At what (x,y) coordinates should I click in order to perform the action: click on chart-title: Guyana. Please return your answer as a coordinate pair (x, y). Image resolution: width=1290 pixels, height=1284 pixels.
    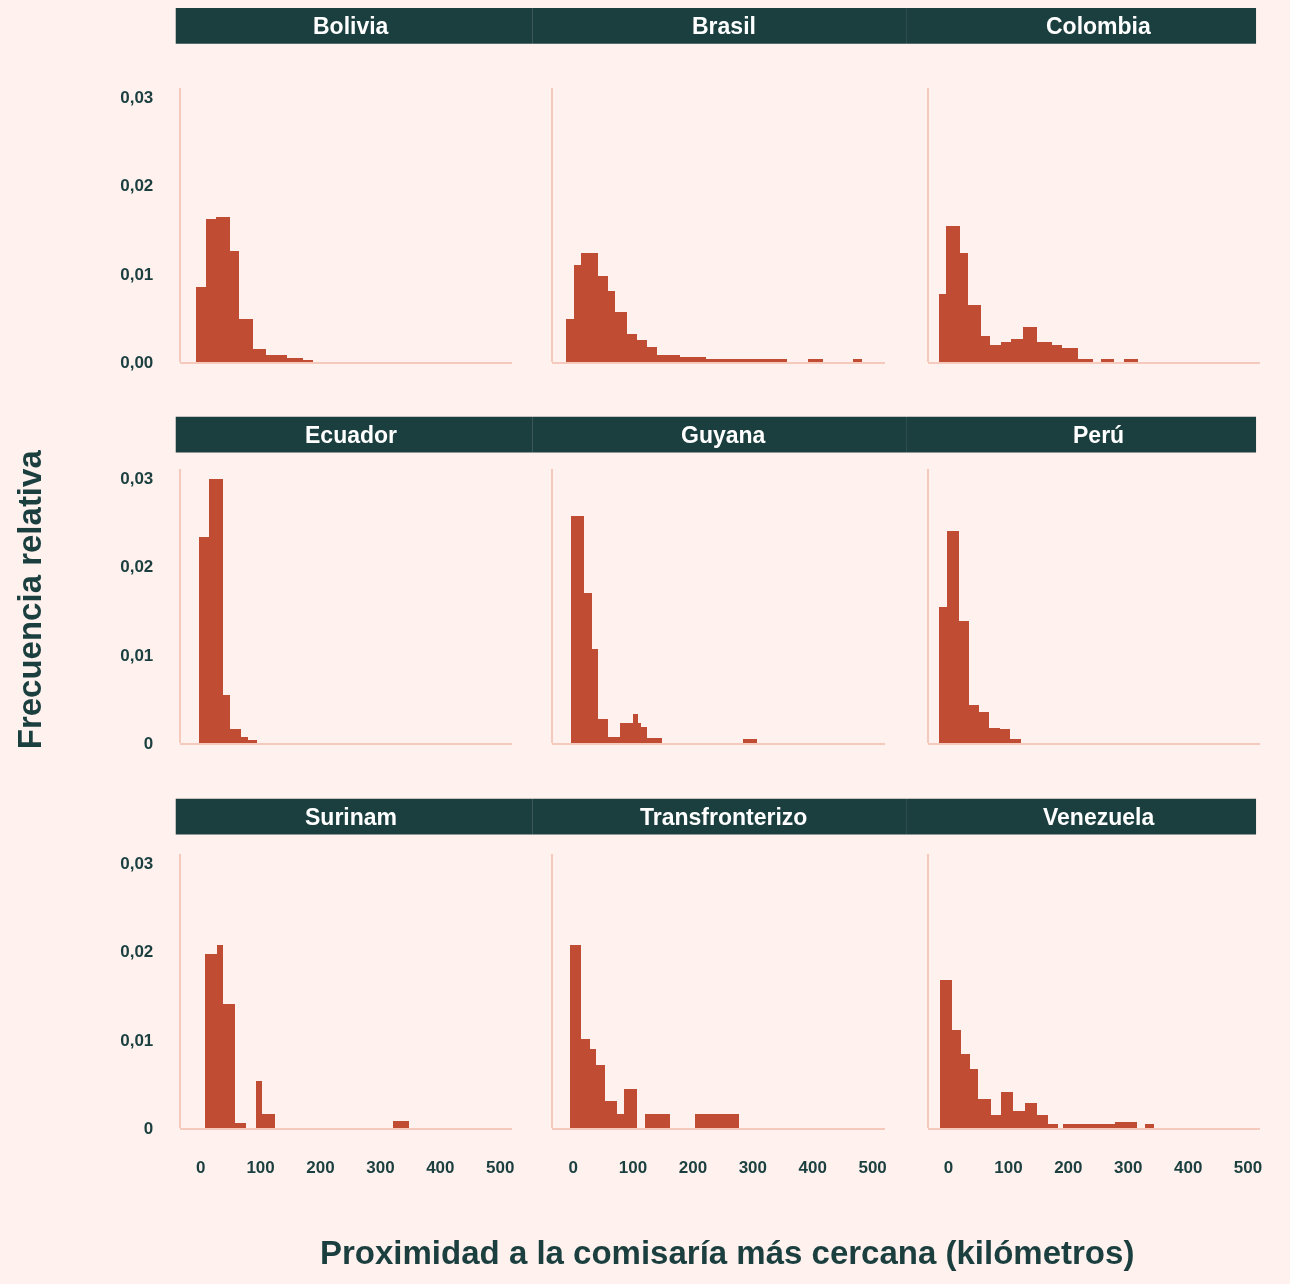
    Looking at the image, I should click on (723, 435).